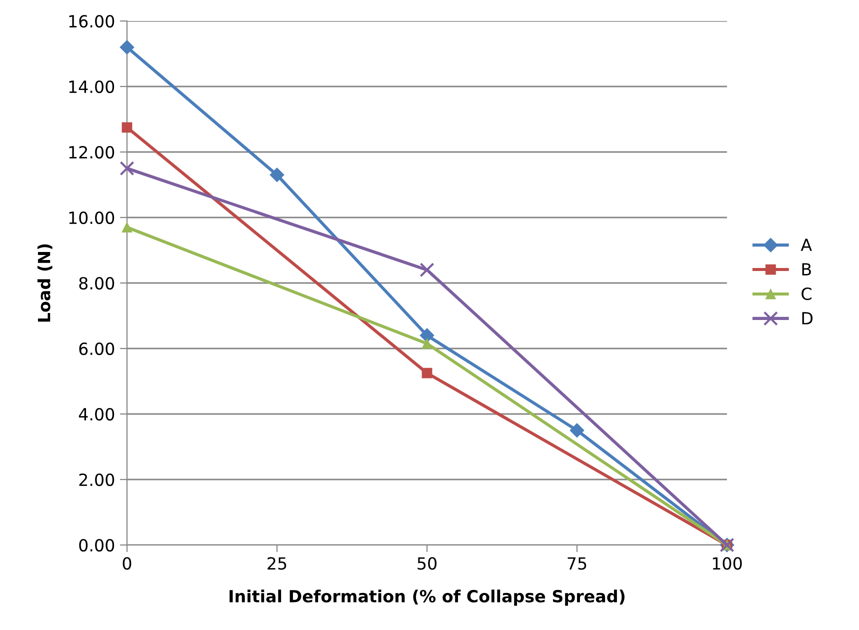 The image size is (859, 630). I want to click on x-tick-label: 0, so click(127, 563).